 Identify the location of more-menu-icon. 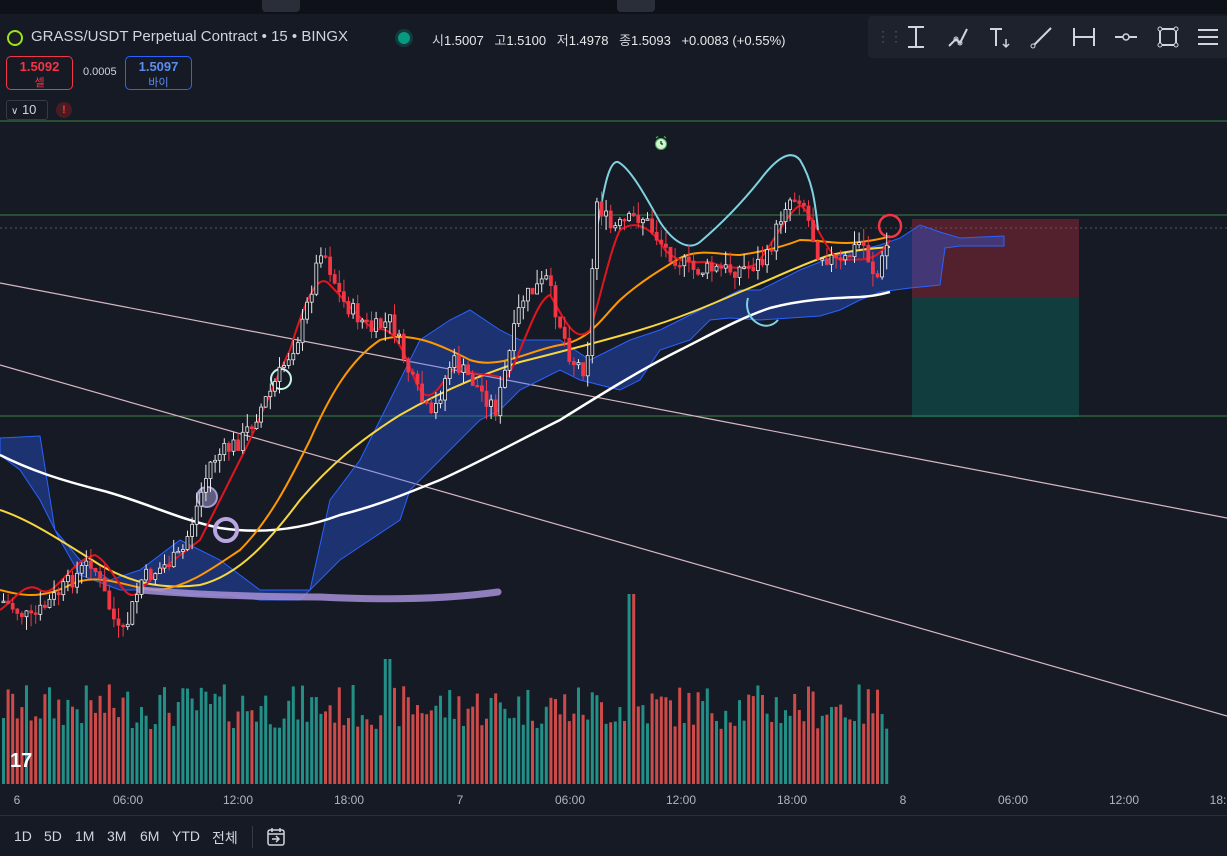
(1208, 37).